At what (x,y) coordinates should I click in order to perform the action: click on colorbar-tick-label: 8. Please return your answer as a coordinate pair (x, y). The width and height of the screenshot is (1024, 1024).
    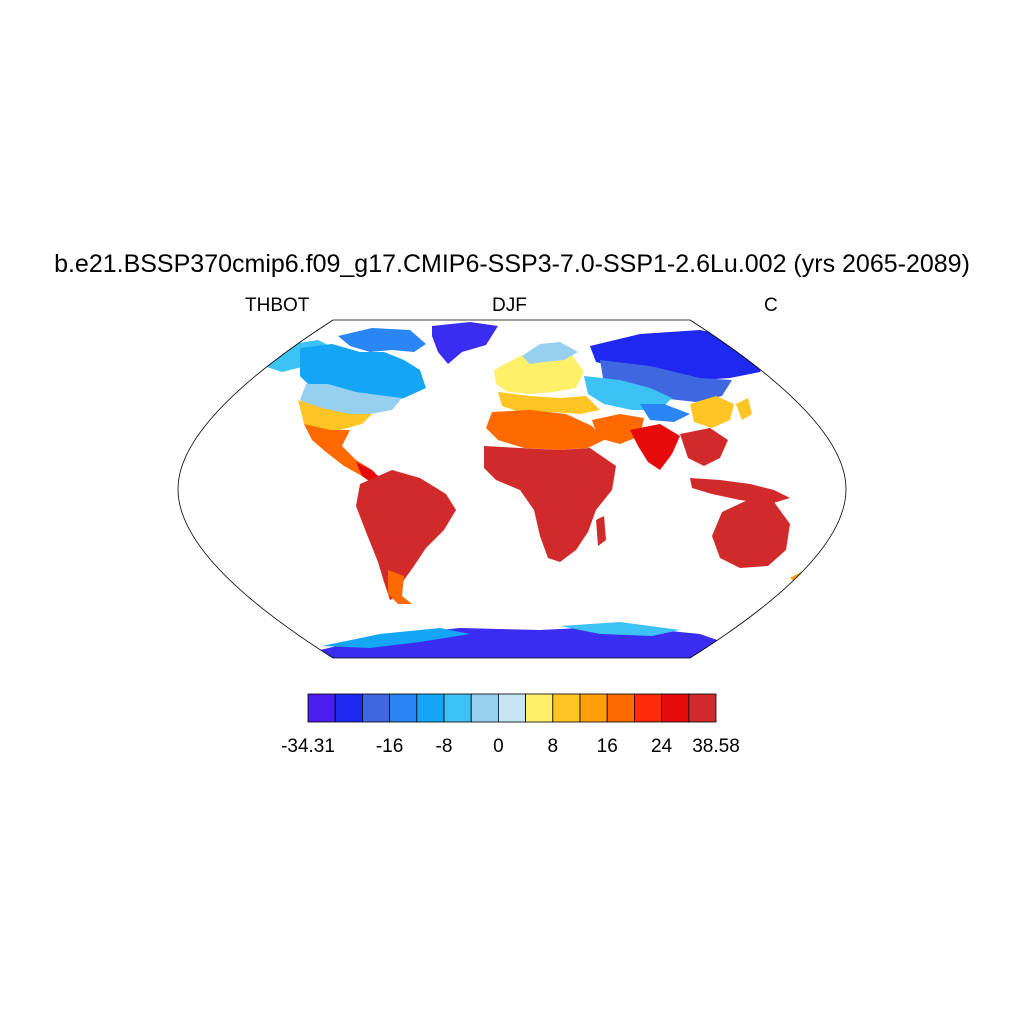
    Looking at the image, I should click on (553, 746).